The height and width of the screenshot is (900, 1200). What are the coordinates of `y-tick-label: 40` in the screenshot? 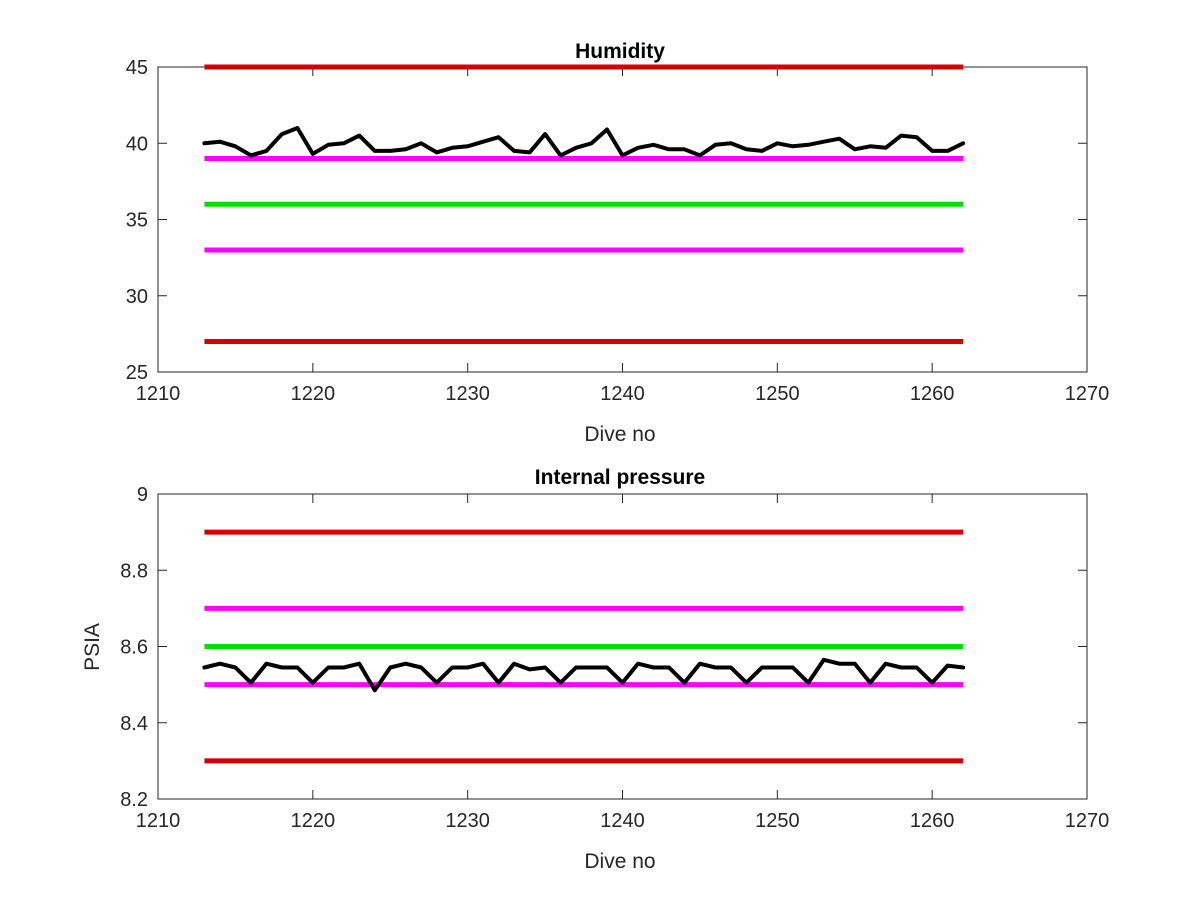 It's located at (137, 144).